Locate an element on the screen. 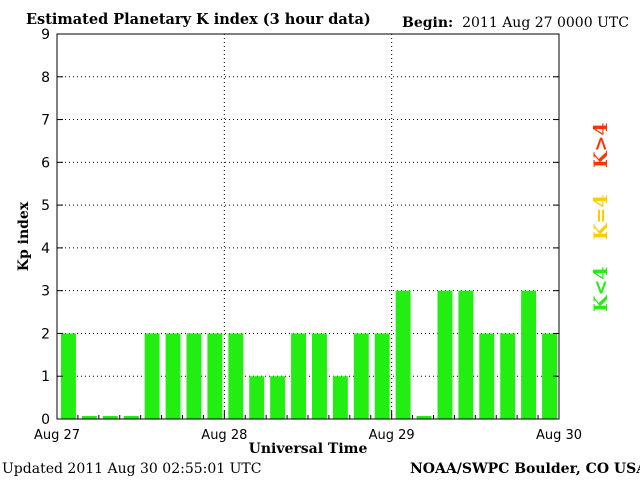 This screenshot has width=640, height=480. y-tick-label: 7 is located at coordinates (45, 121).